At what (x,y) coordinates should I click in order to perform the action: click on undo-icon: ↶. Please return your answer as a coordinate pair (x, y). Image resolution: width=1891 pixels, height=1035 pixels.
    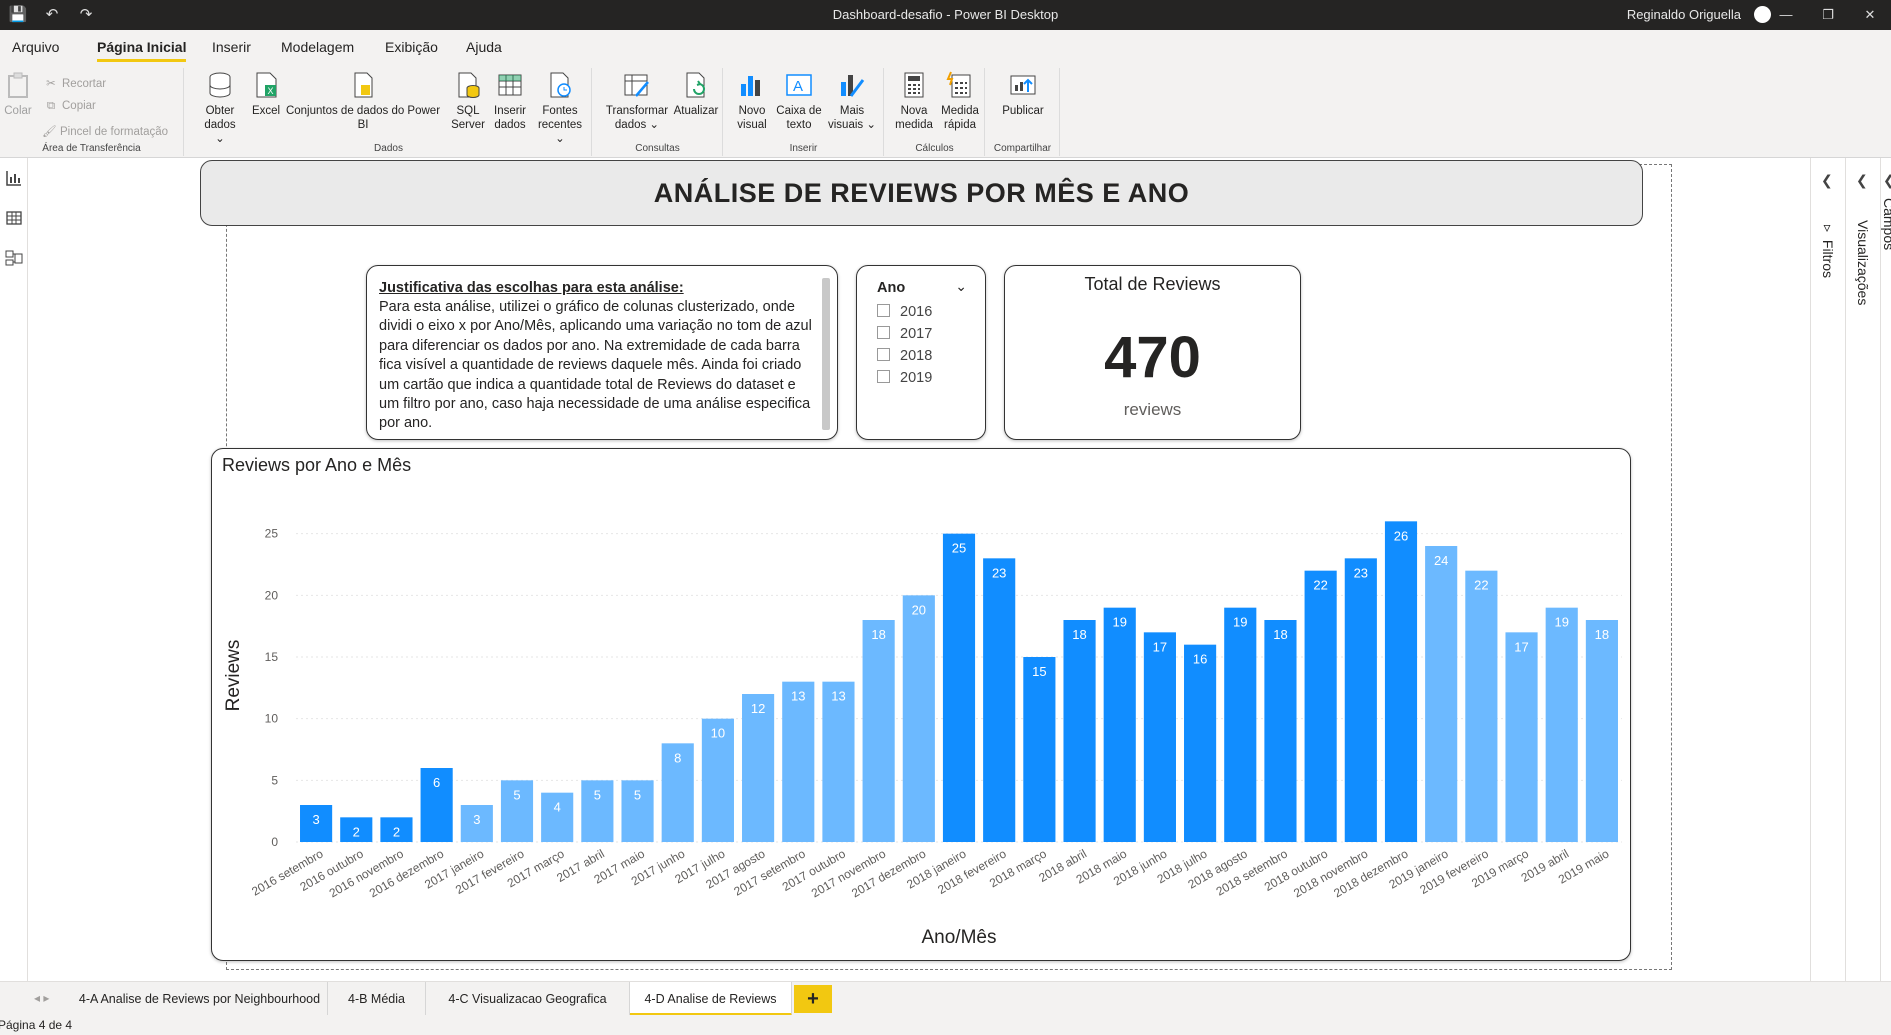
    Looking at the image, I should click on (52, 14).